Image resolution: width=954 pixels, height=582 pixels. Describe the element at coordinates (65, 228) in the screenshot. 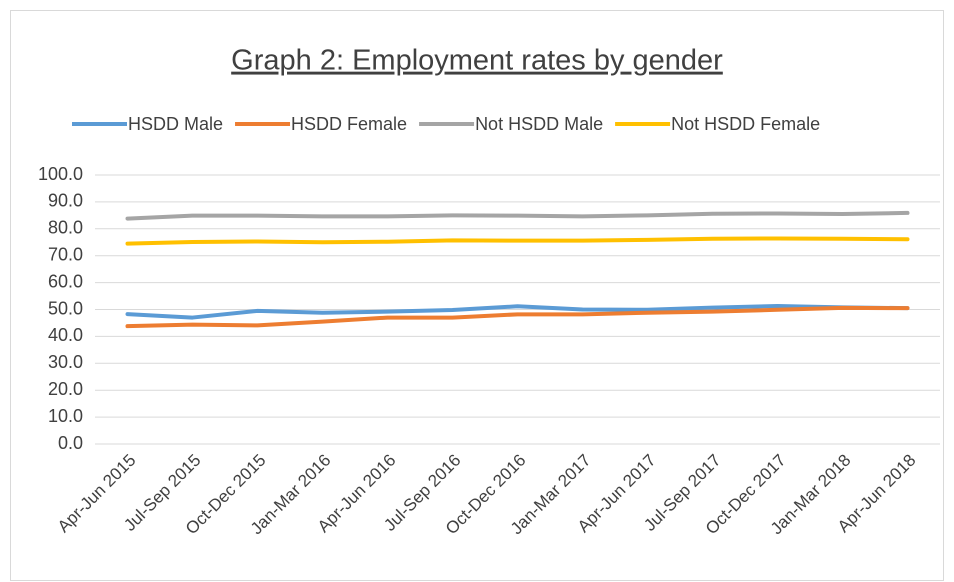

I see `y-tick-label: 80.0` at that location.